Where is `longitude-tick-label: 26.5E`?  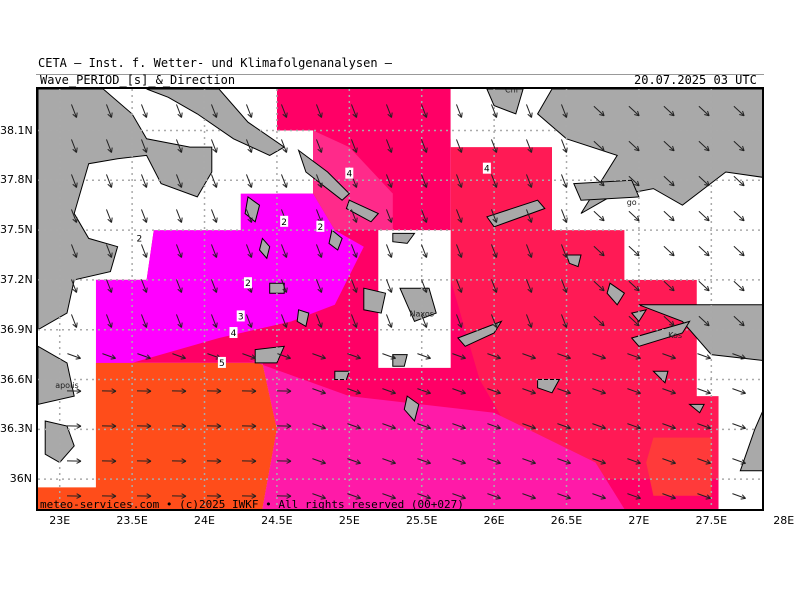
longitude-tick-label: 26.5E is located at coordinates (566, 520).